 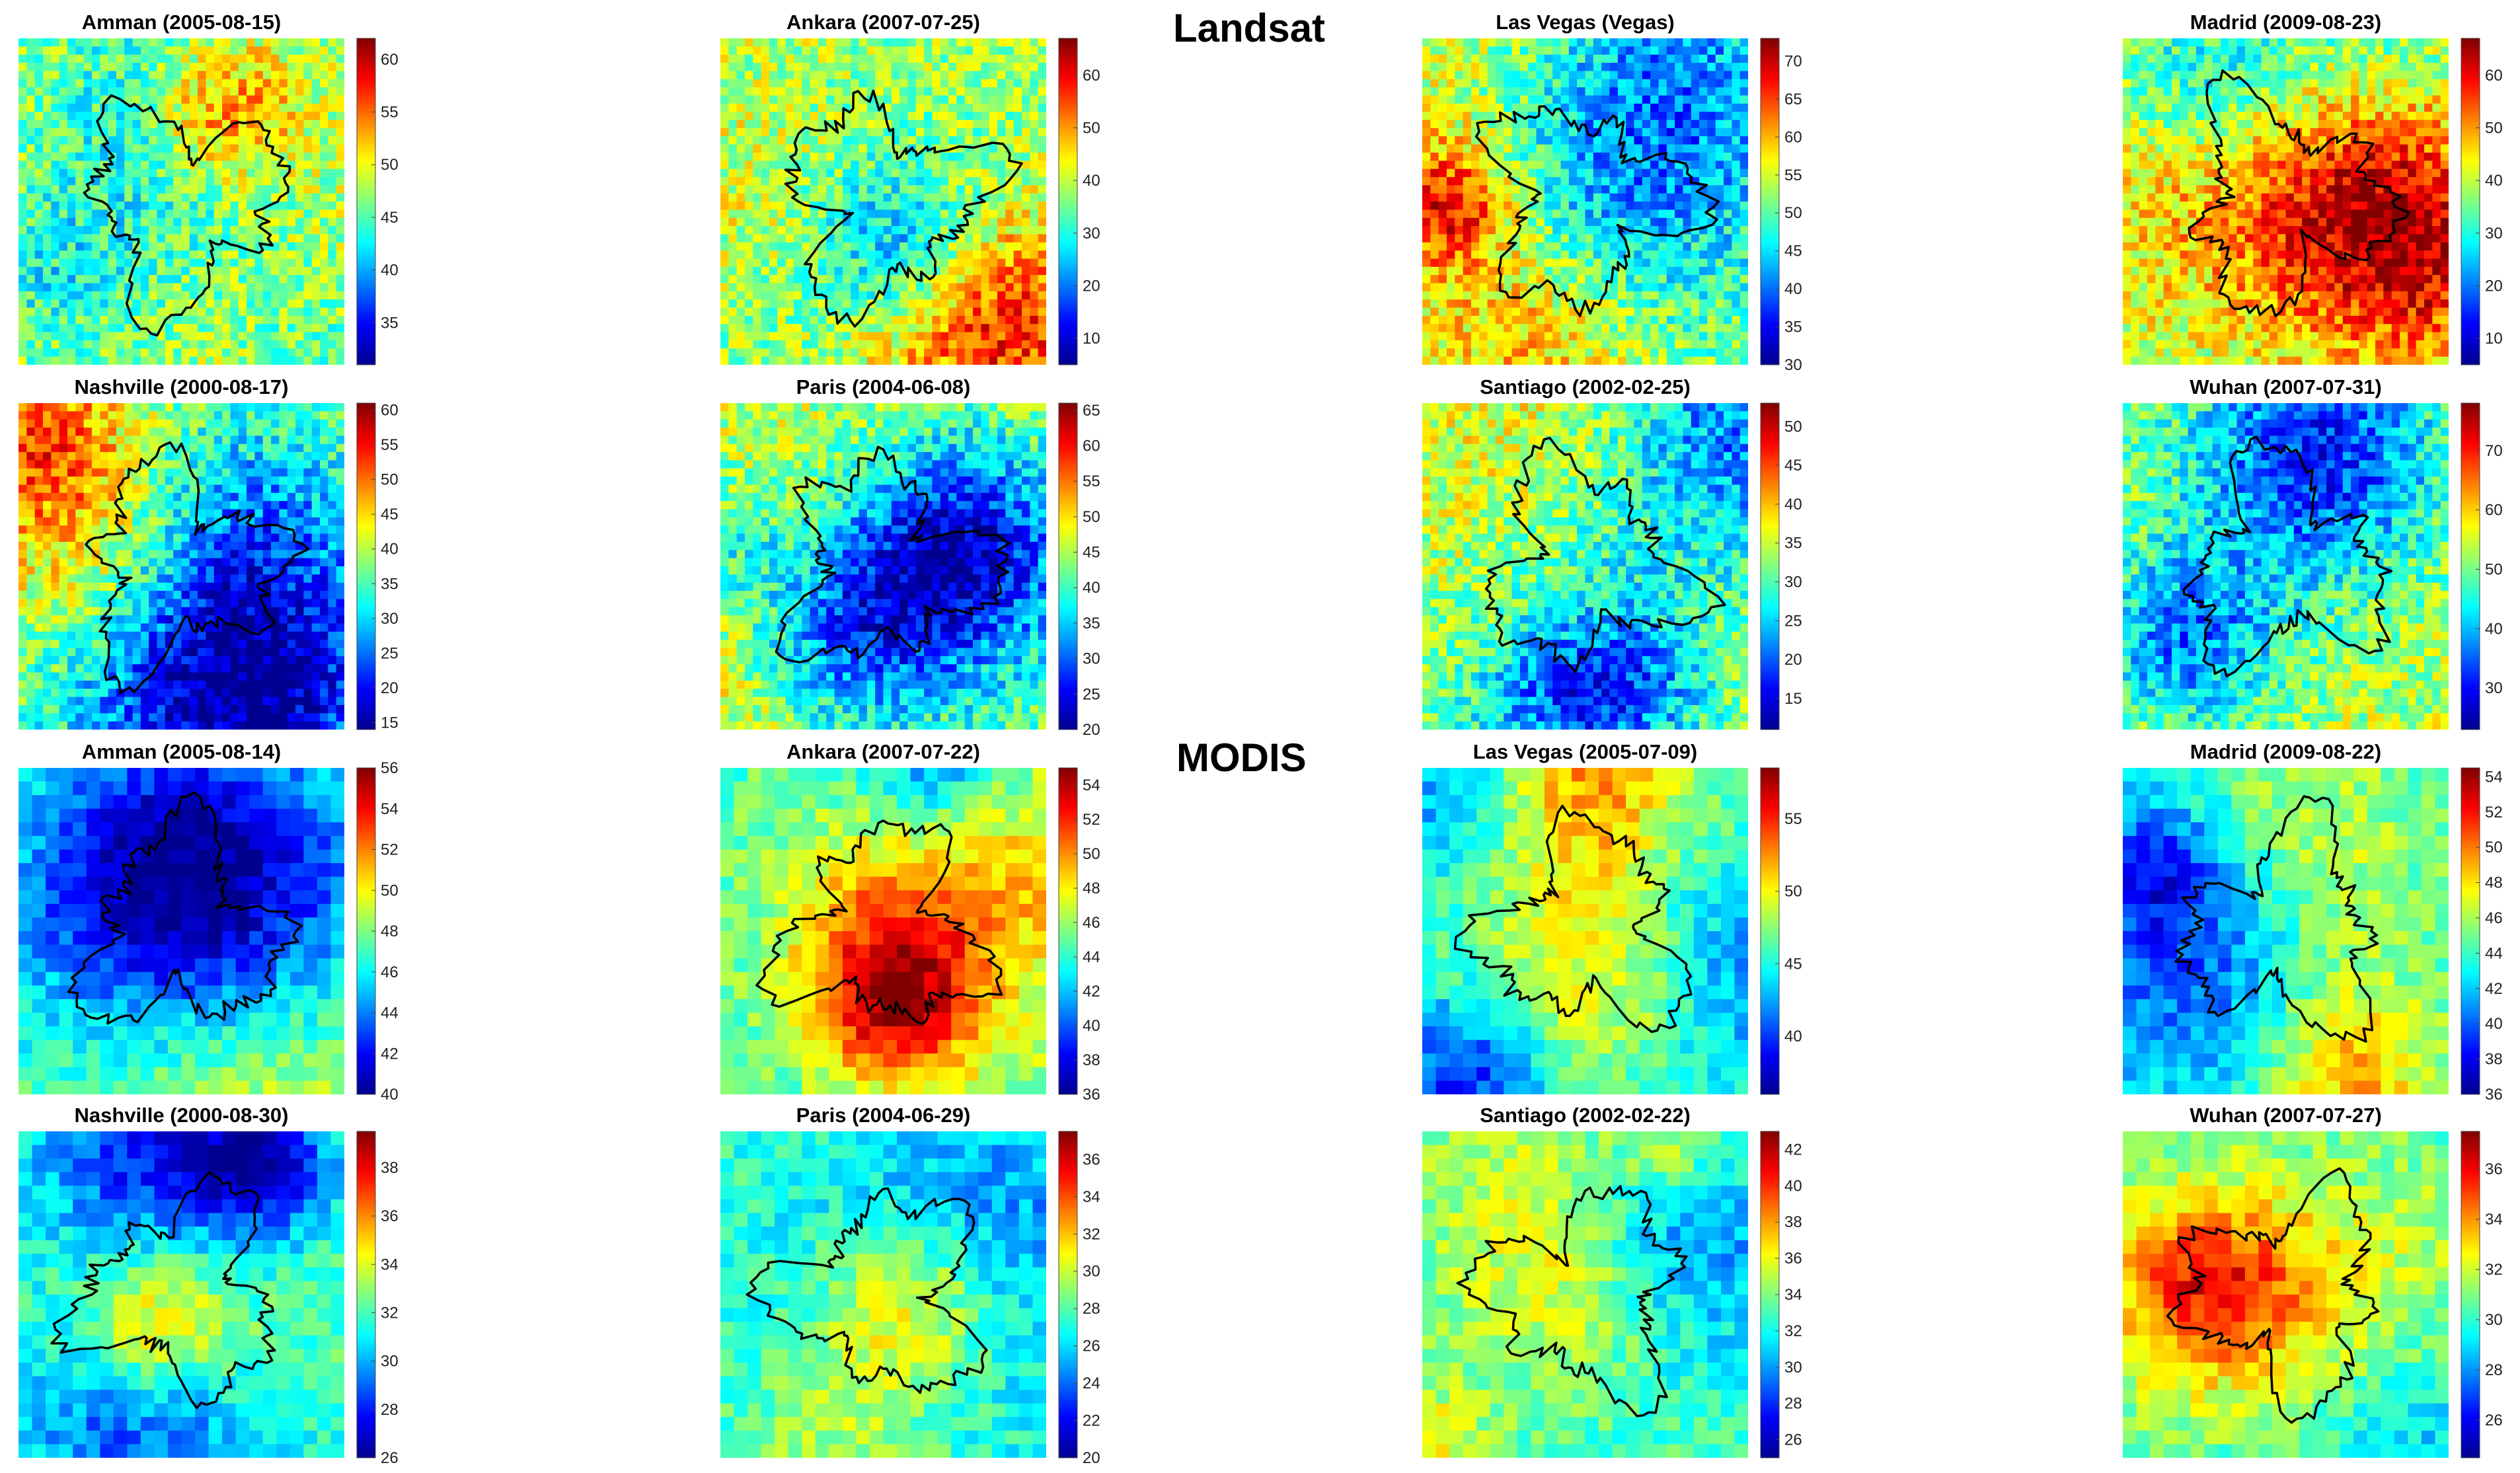 I want to click on colorbar: 30 40 50 60 70, so click(x=2490, y=566).